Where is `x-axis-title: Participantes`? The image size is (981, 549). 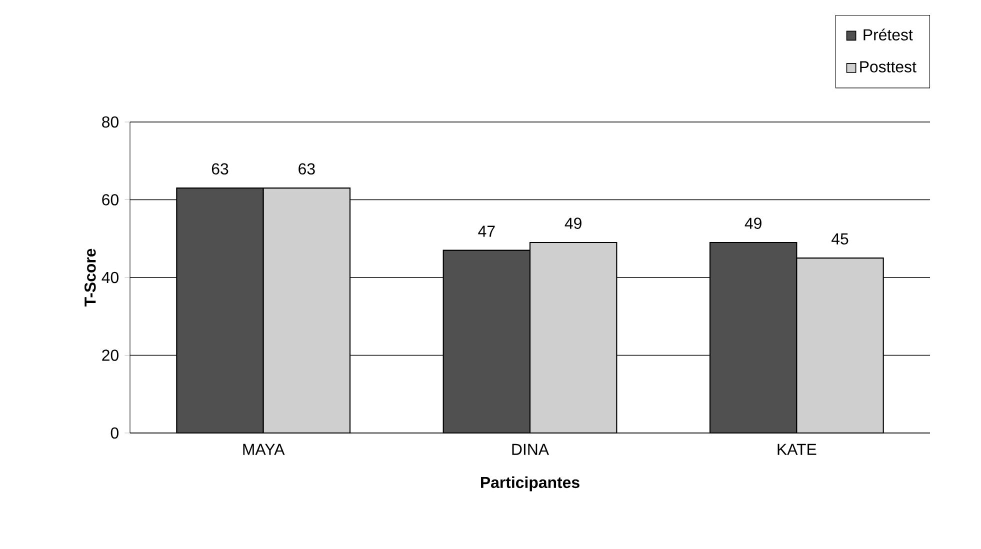 x-axis-title: Participantes is located at coordinates (530, 484).